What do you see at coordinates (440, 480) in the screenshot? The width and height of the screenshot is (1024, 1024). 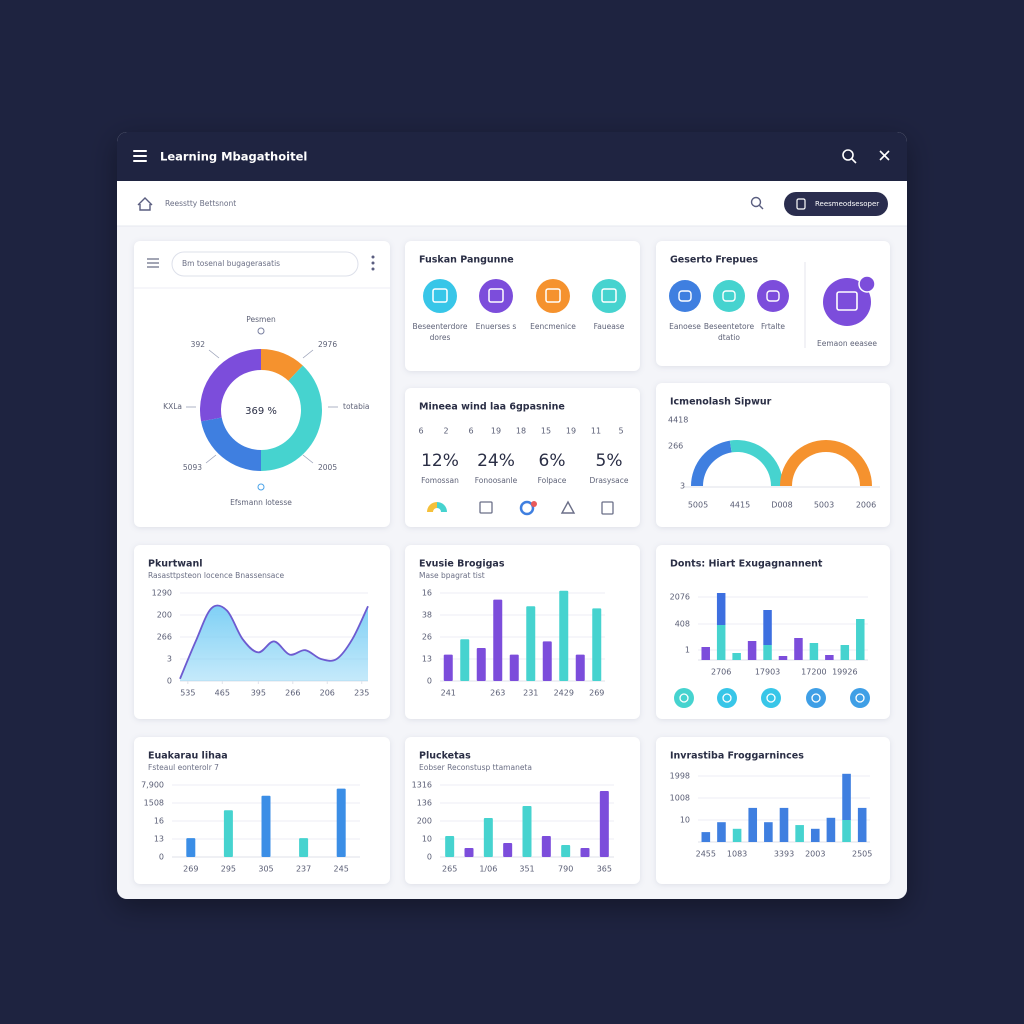 I see `stat-label: Fomossan` at bounding box center [440, 480].